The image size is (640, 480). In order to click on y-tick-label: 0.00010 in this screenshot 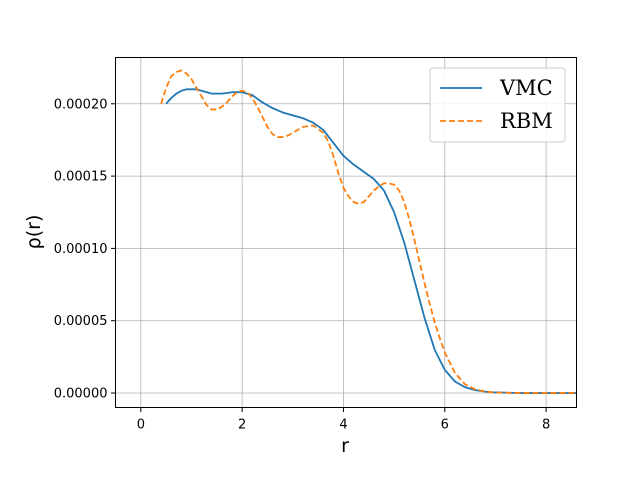, I will do `click(81, 249)`.